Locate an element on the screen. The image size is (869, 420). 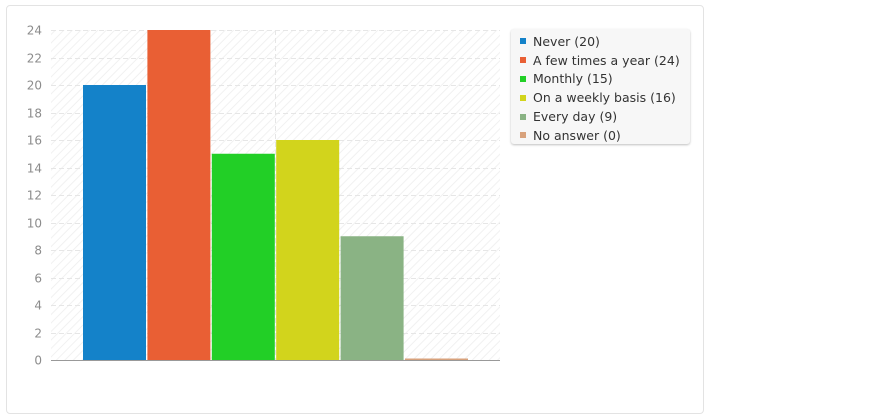
legend-item-every-day: Every day (9) is located at coordinates (605, 116).